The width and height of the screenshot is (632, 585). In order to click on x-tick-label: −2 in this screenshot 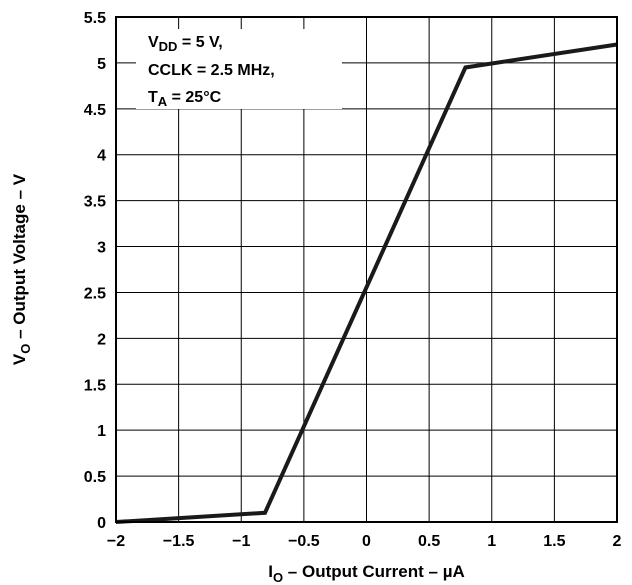, I will do `click(116, 541)`.